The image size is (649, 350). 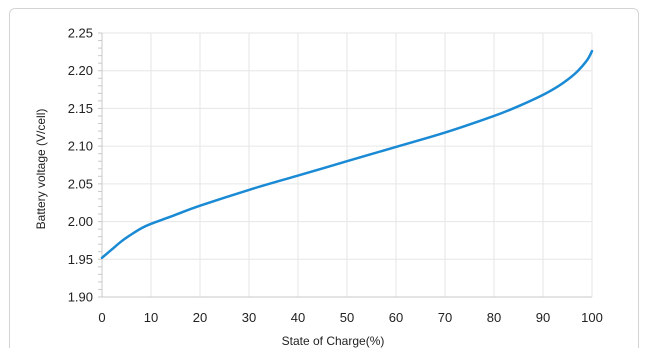 I want to click on y-tick-label: 2.10, so click(x=80, y=146).